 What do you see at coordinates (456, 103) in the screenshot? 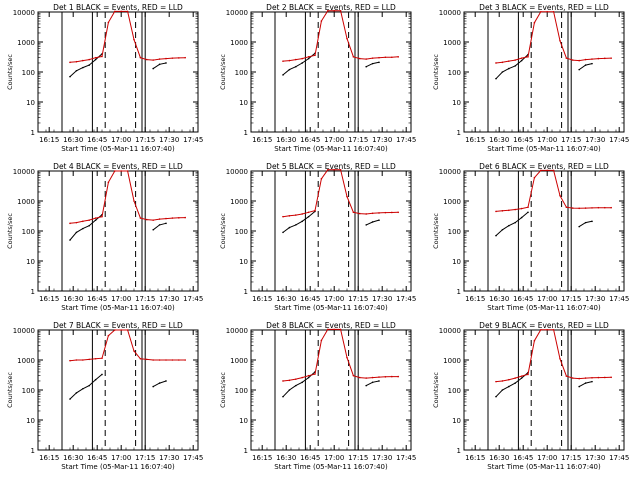
I see `y-tick-label: 10` at bounding box center [456, 103].